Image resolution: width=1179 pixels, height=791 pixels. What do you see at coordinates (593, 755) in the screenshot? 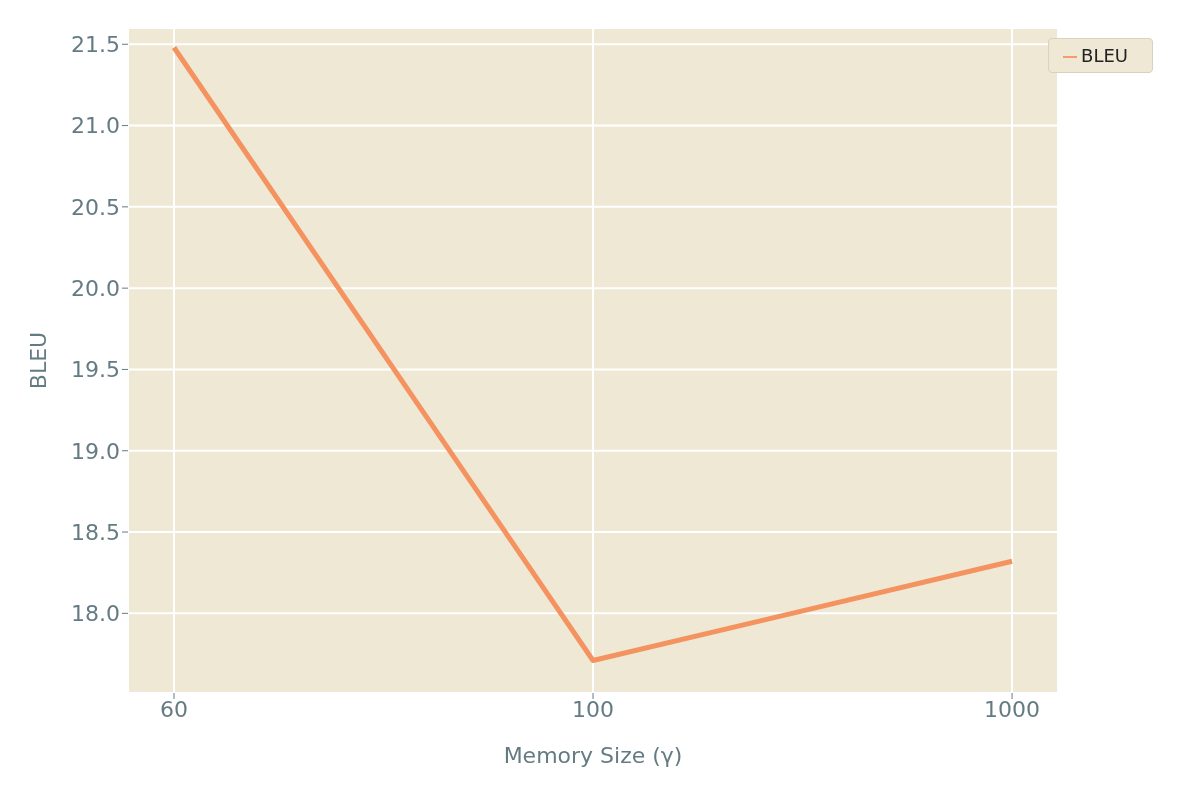
I see `x-axis-title: Memory Size (γ)` at bounding box center [593, 755].